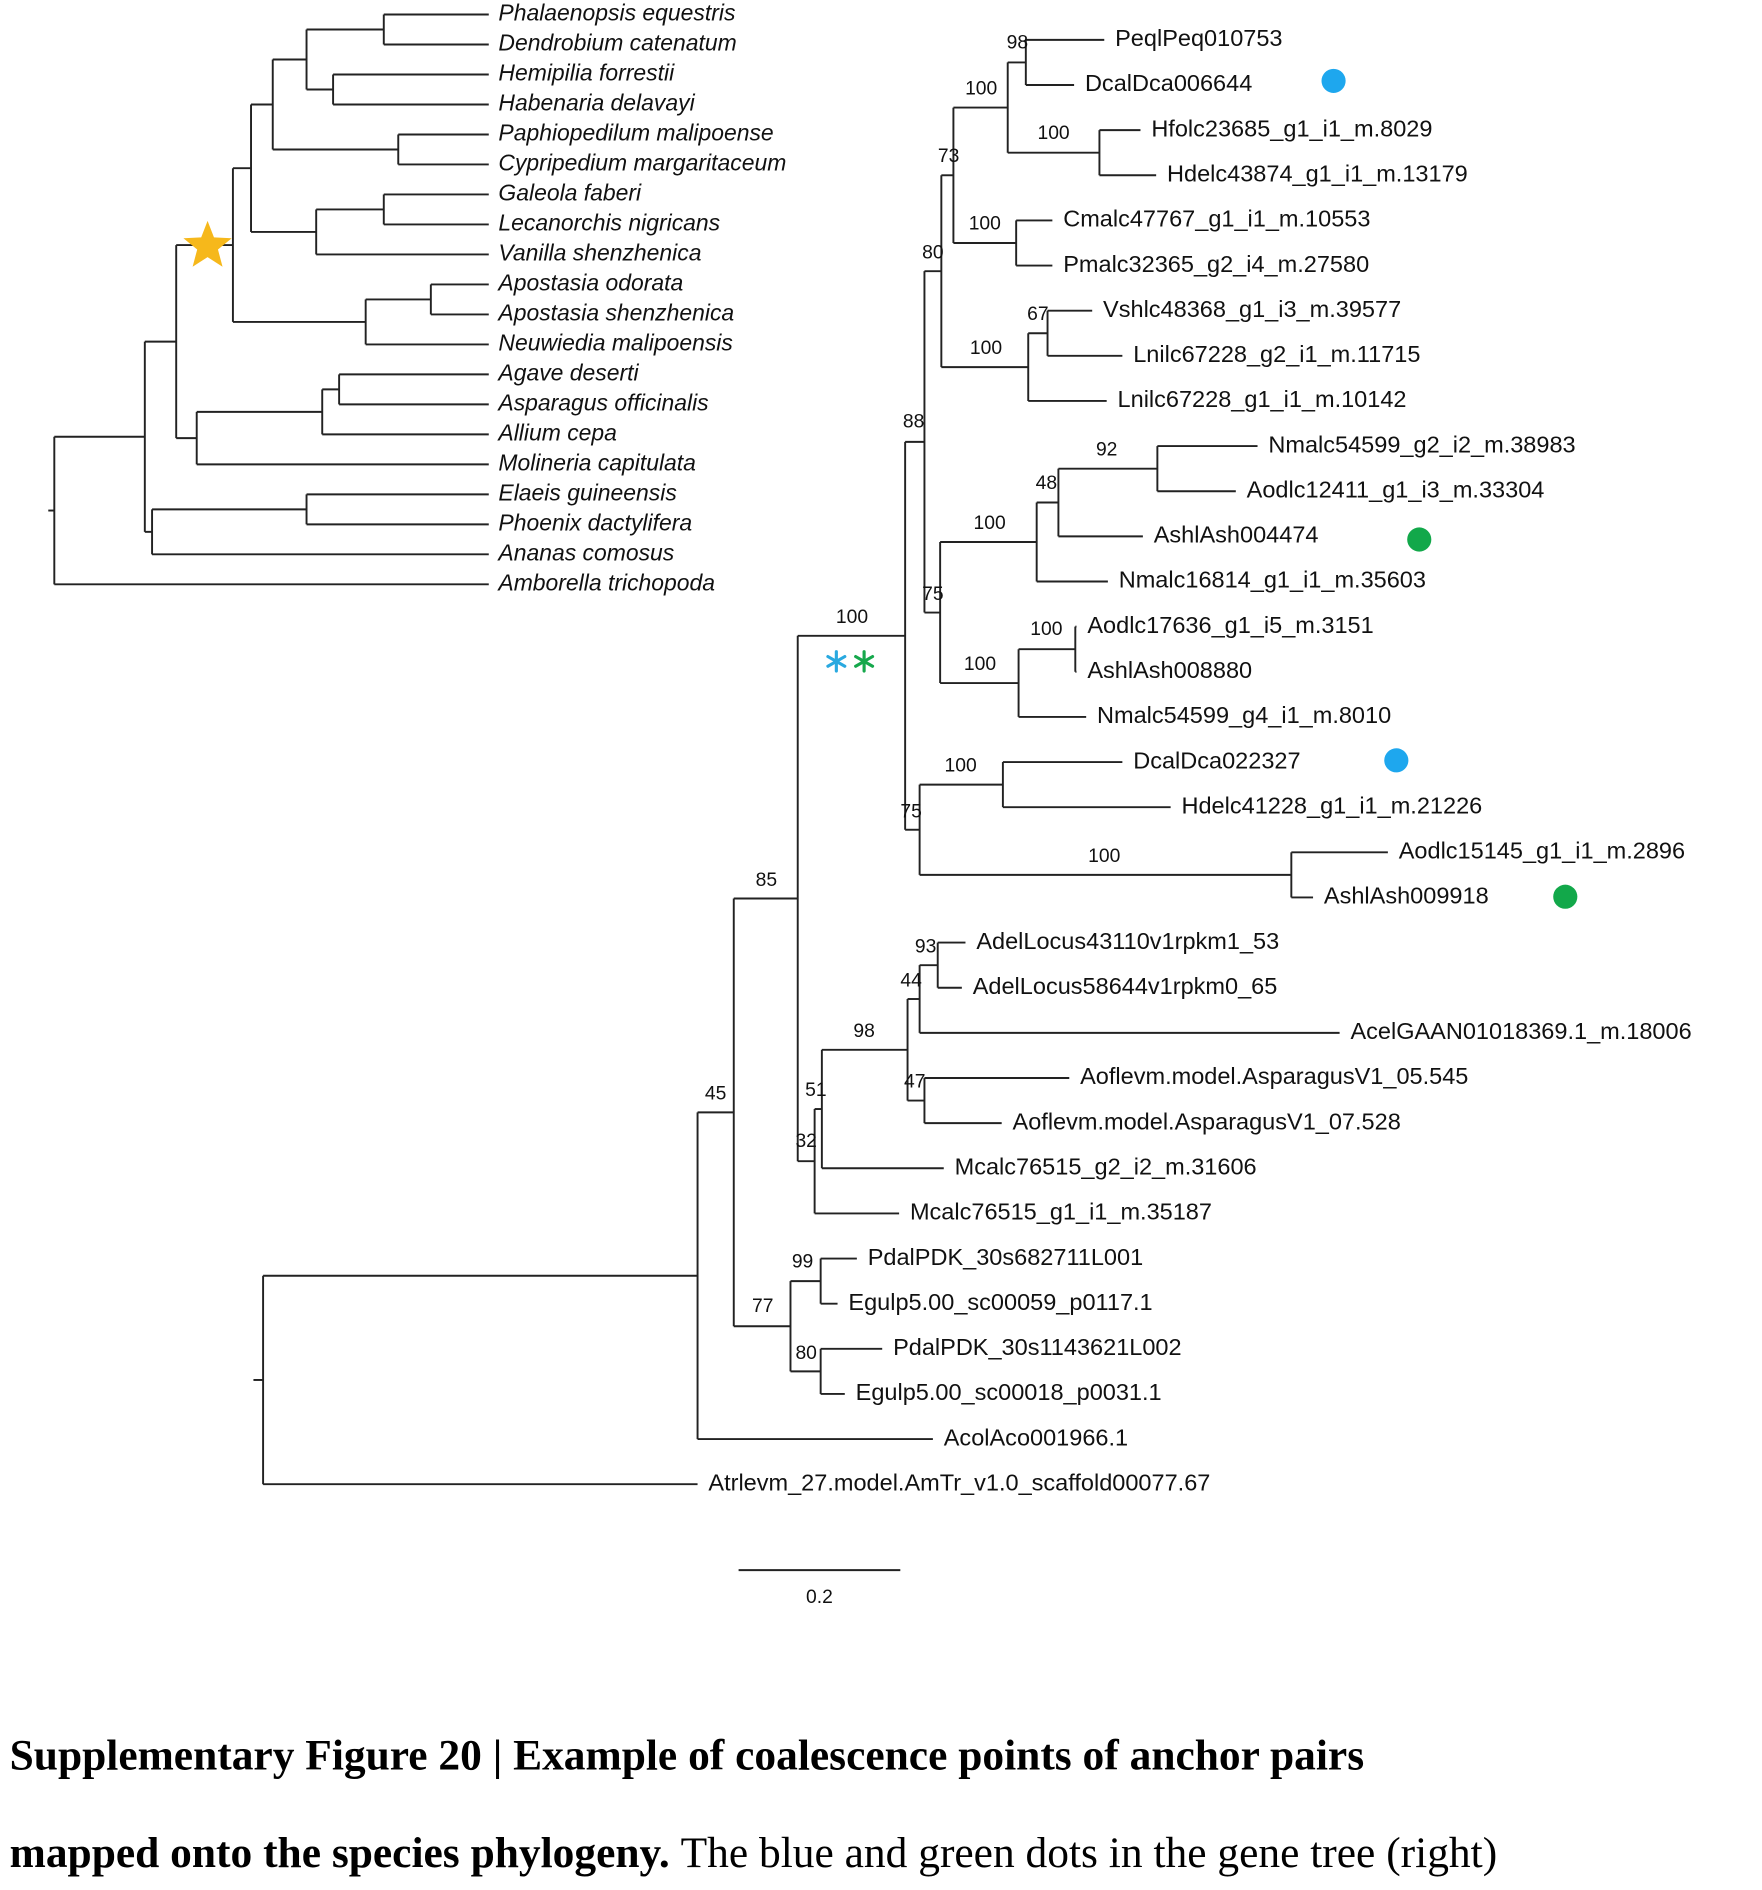 Image resolution: width=1762 pixels, height=1890 pixels. I want to click on species-label: Allium cepa, so click(556, 432).